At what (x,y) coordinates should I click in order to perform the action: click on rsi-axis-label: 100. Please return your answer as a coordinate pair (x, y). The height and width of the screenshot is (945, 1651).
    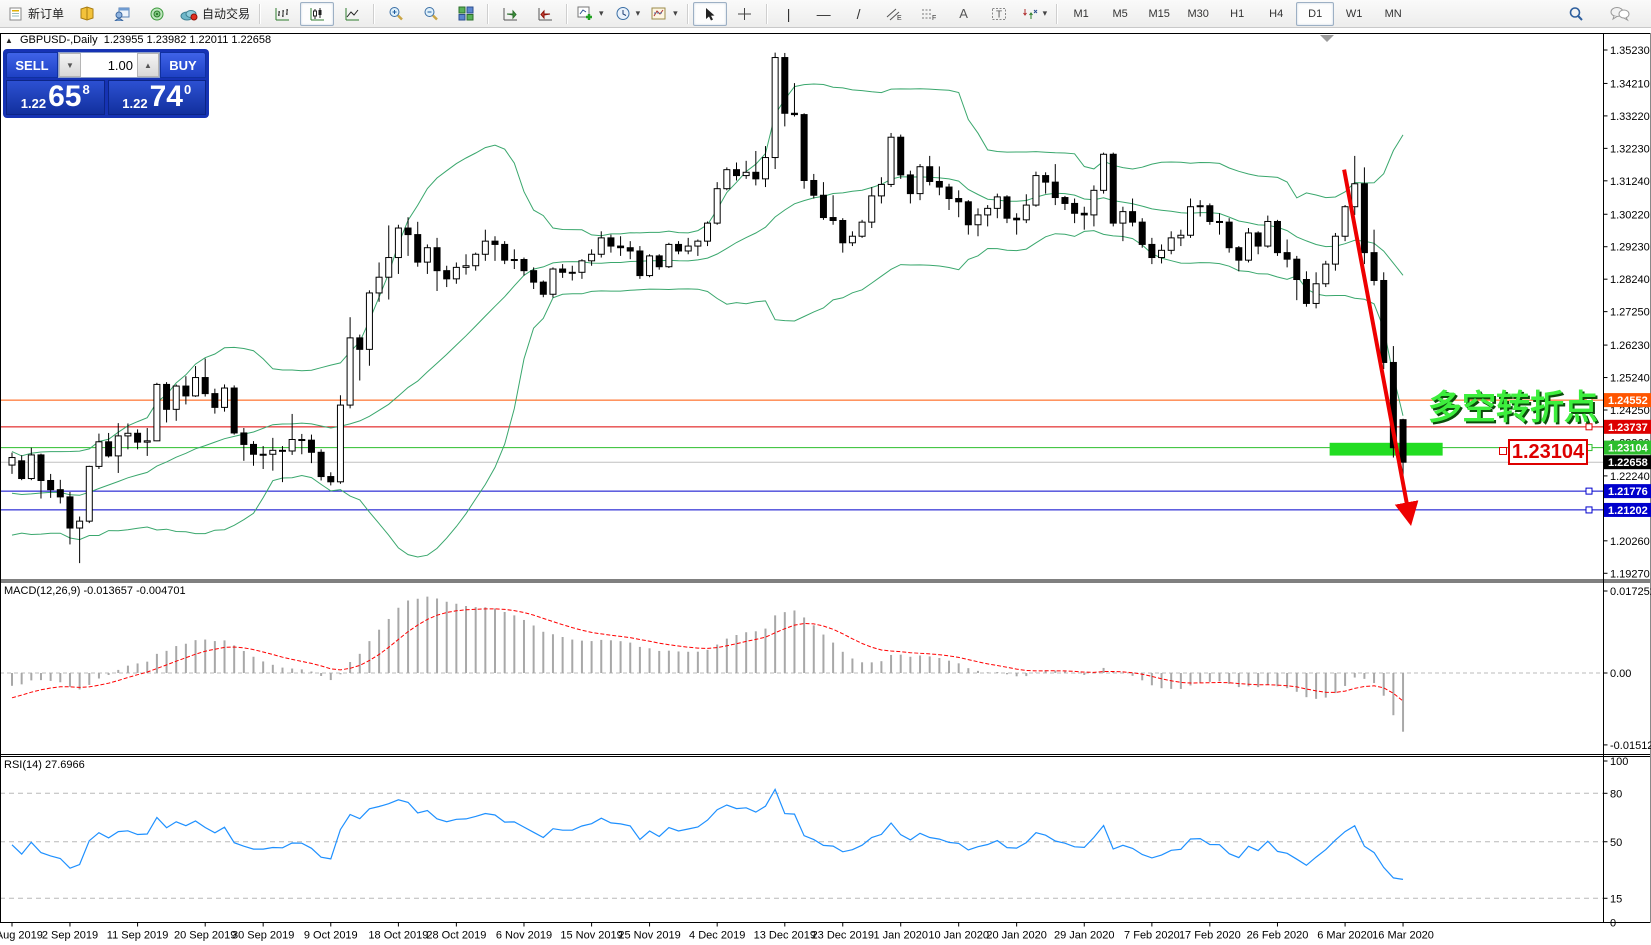
    Looking at the image, I should click on (1619, 762).